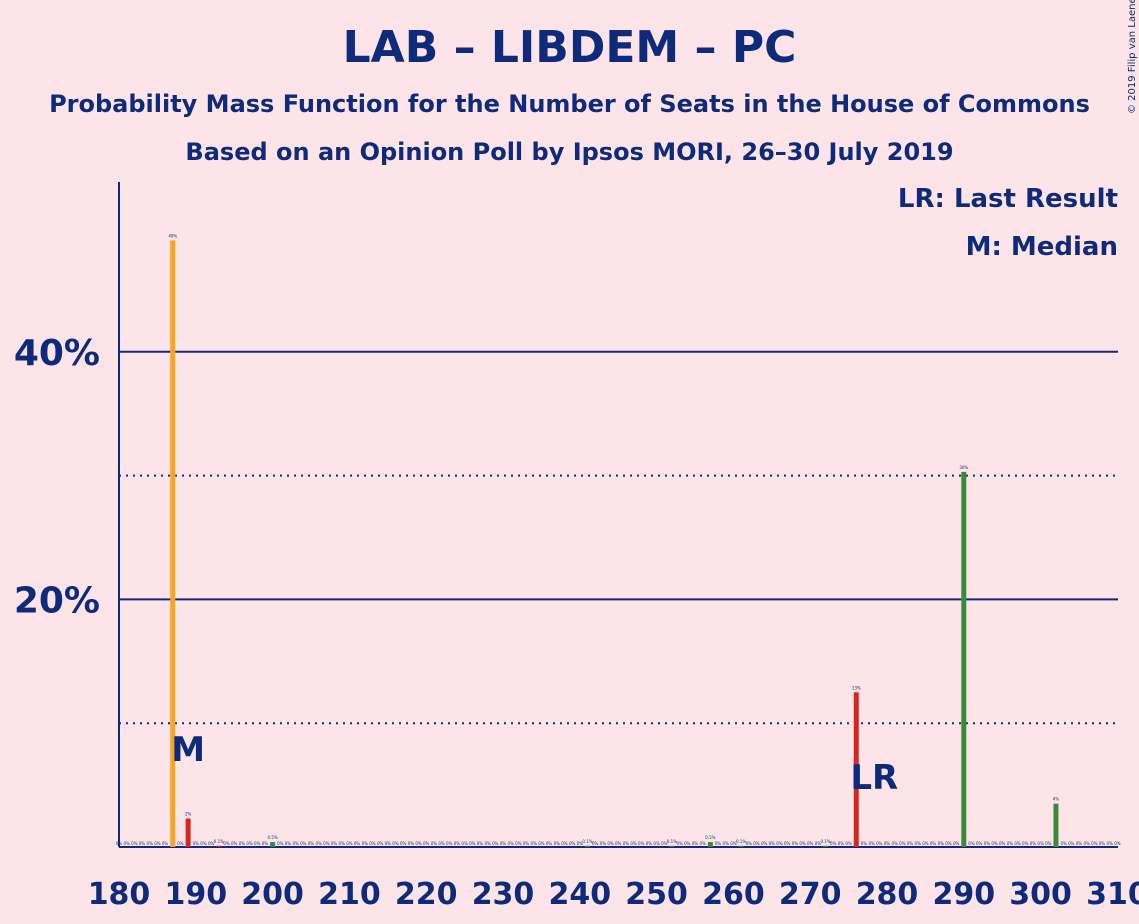 The image size is (1139, 924). Describe the element at coordinates (1007, 199) in the screenshot. I see `legend-last-result: LR: Last Result` at that location.